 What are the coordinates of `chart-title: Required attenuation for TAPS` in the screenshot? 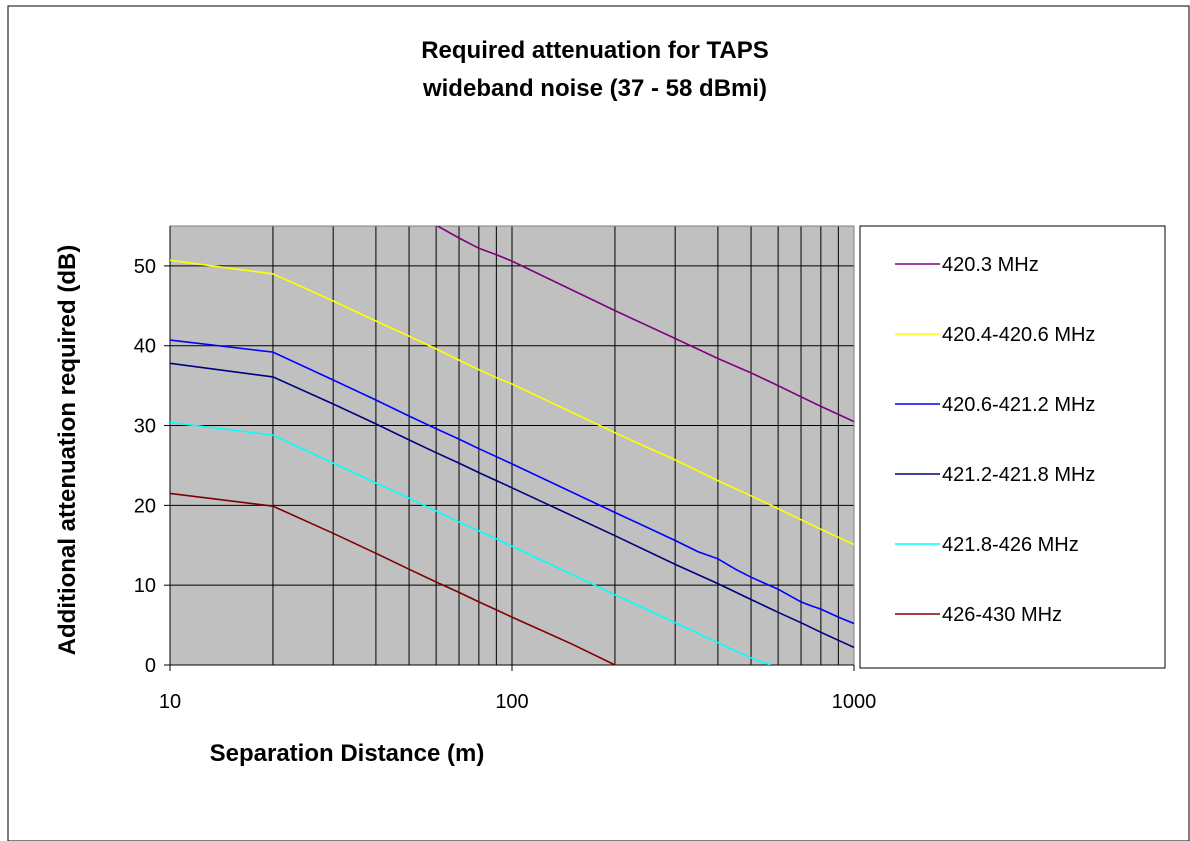 It's located at (595, 50).